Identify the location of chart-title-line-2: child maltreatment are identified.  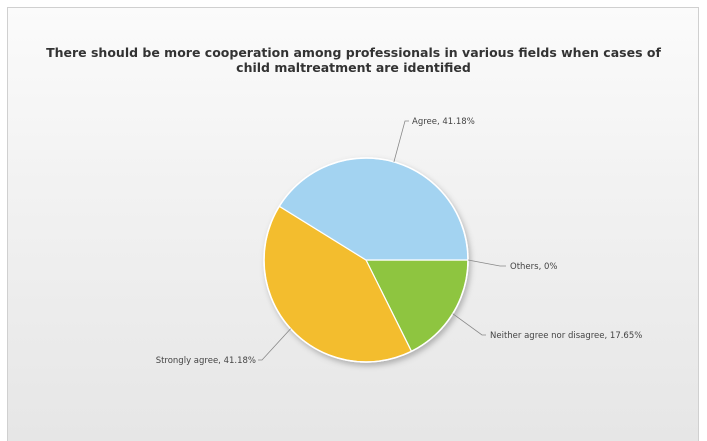
(353, 67).